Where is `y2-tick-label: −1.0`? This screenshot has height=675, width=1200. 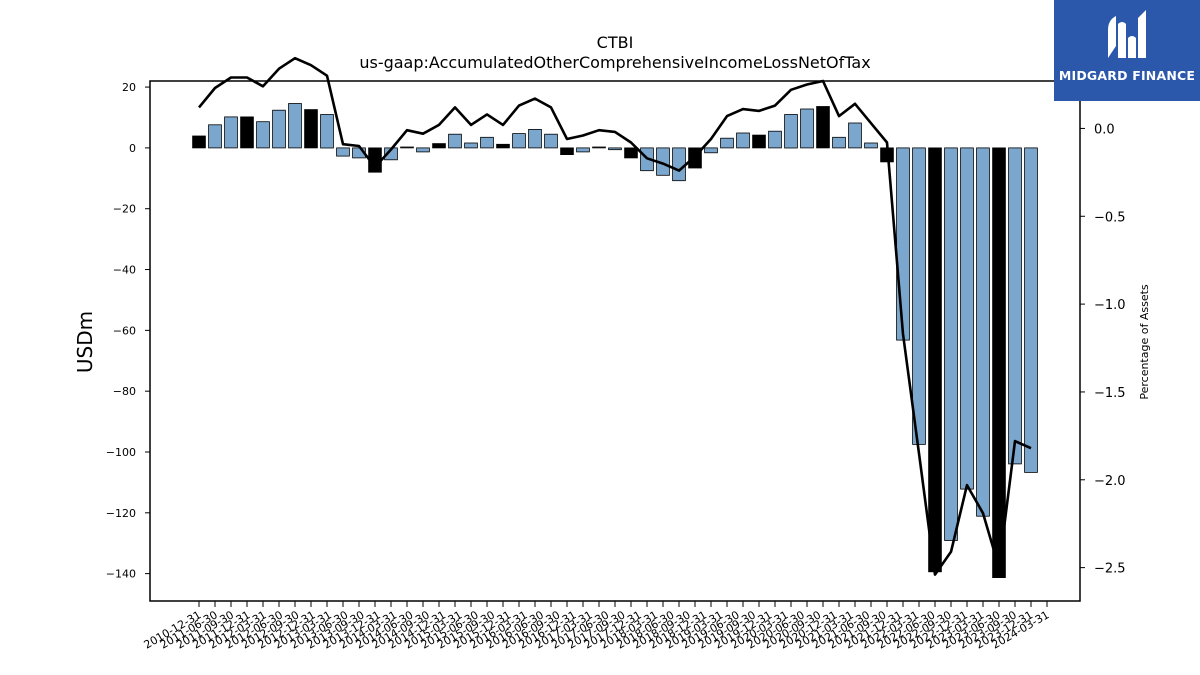 y2-tick-label: −1.0 is located at coordinates (1110, 305).